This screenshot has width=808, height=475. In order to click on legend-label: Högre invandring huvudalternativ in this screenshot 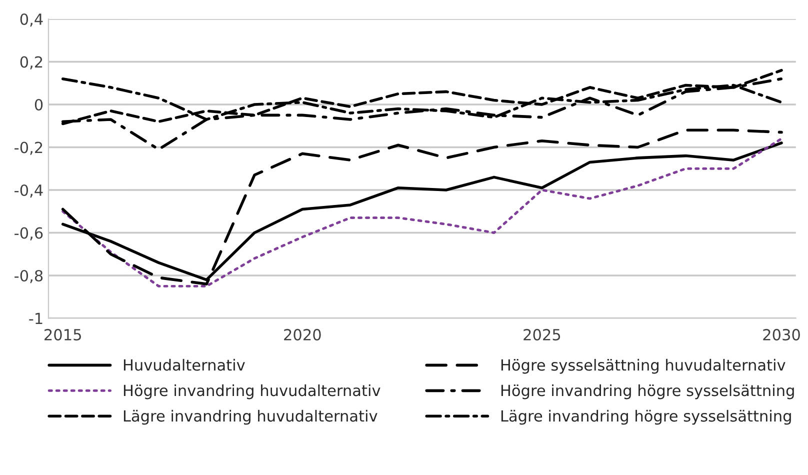, I will do `click(252, 392)`.